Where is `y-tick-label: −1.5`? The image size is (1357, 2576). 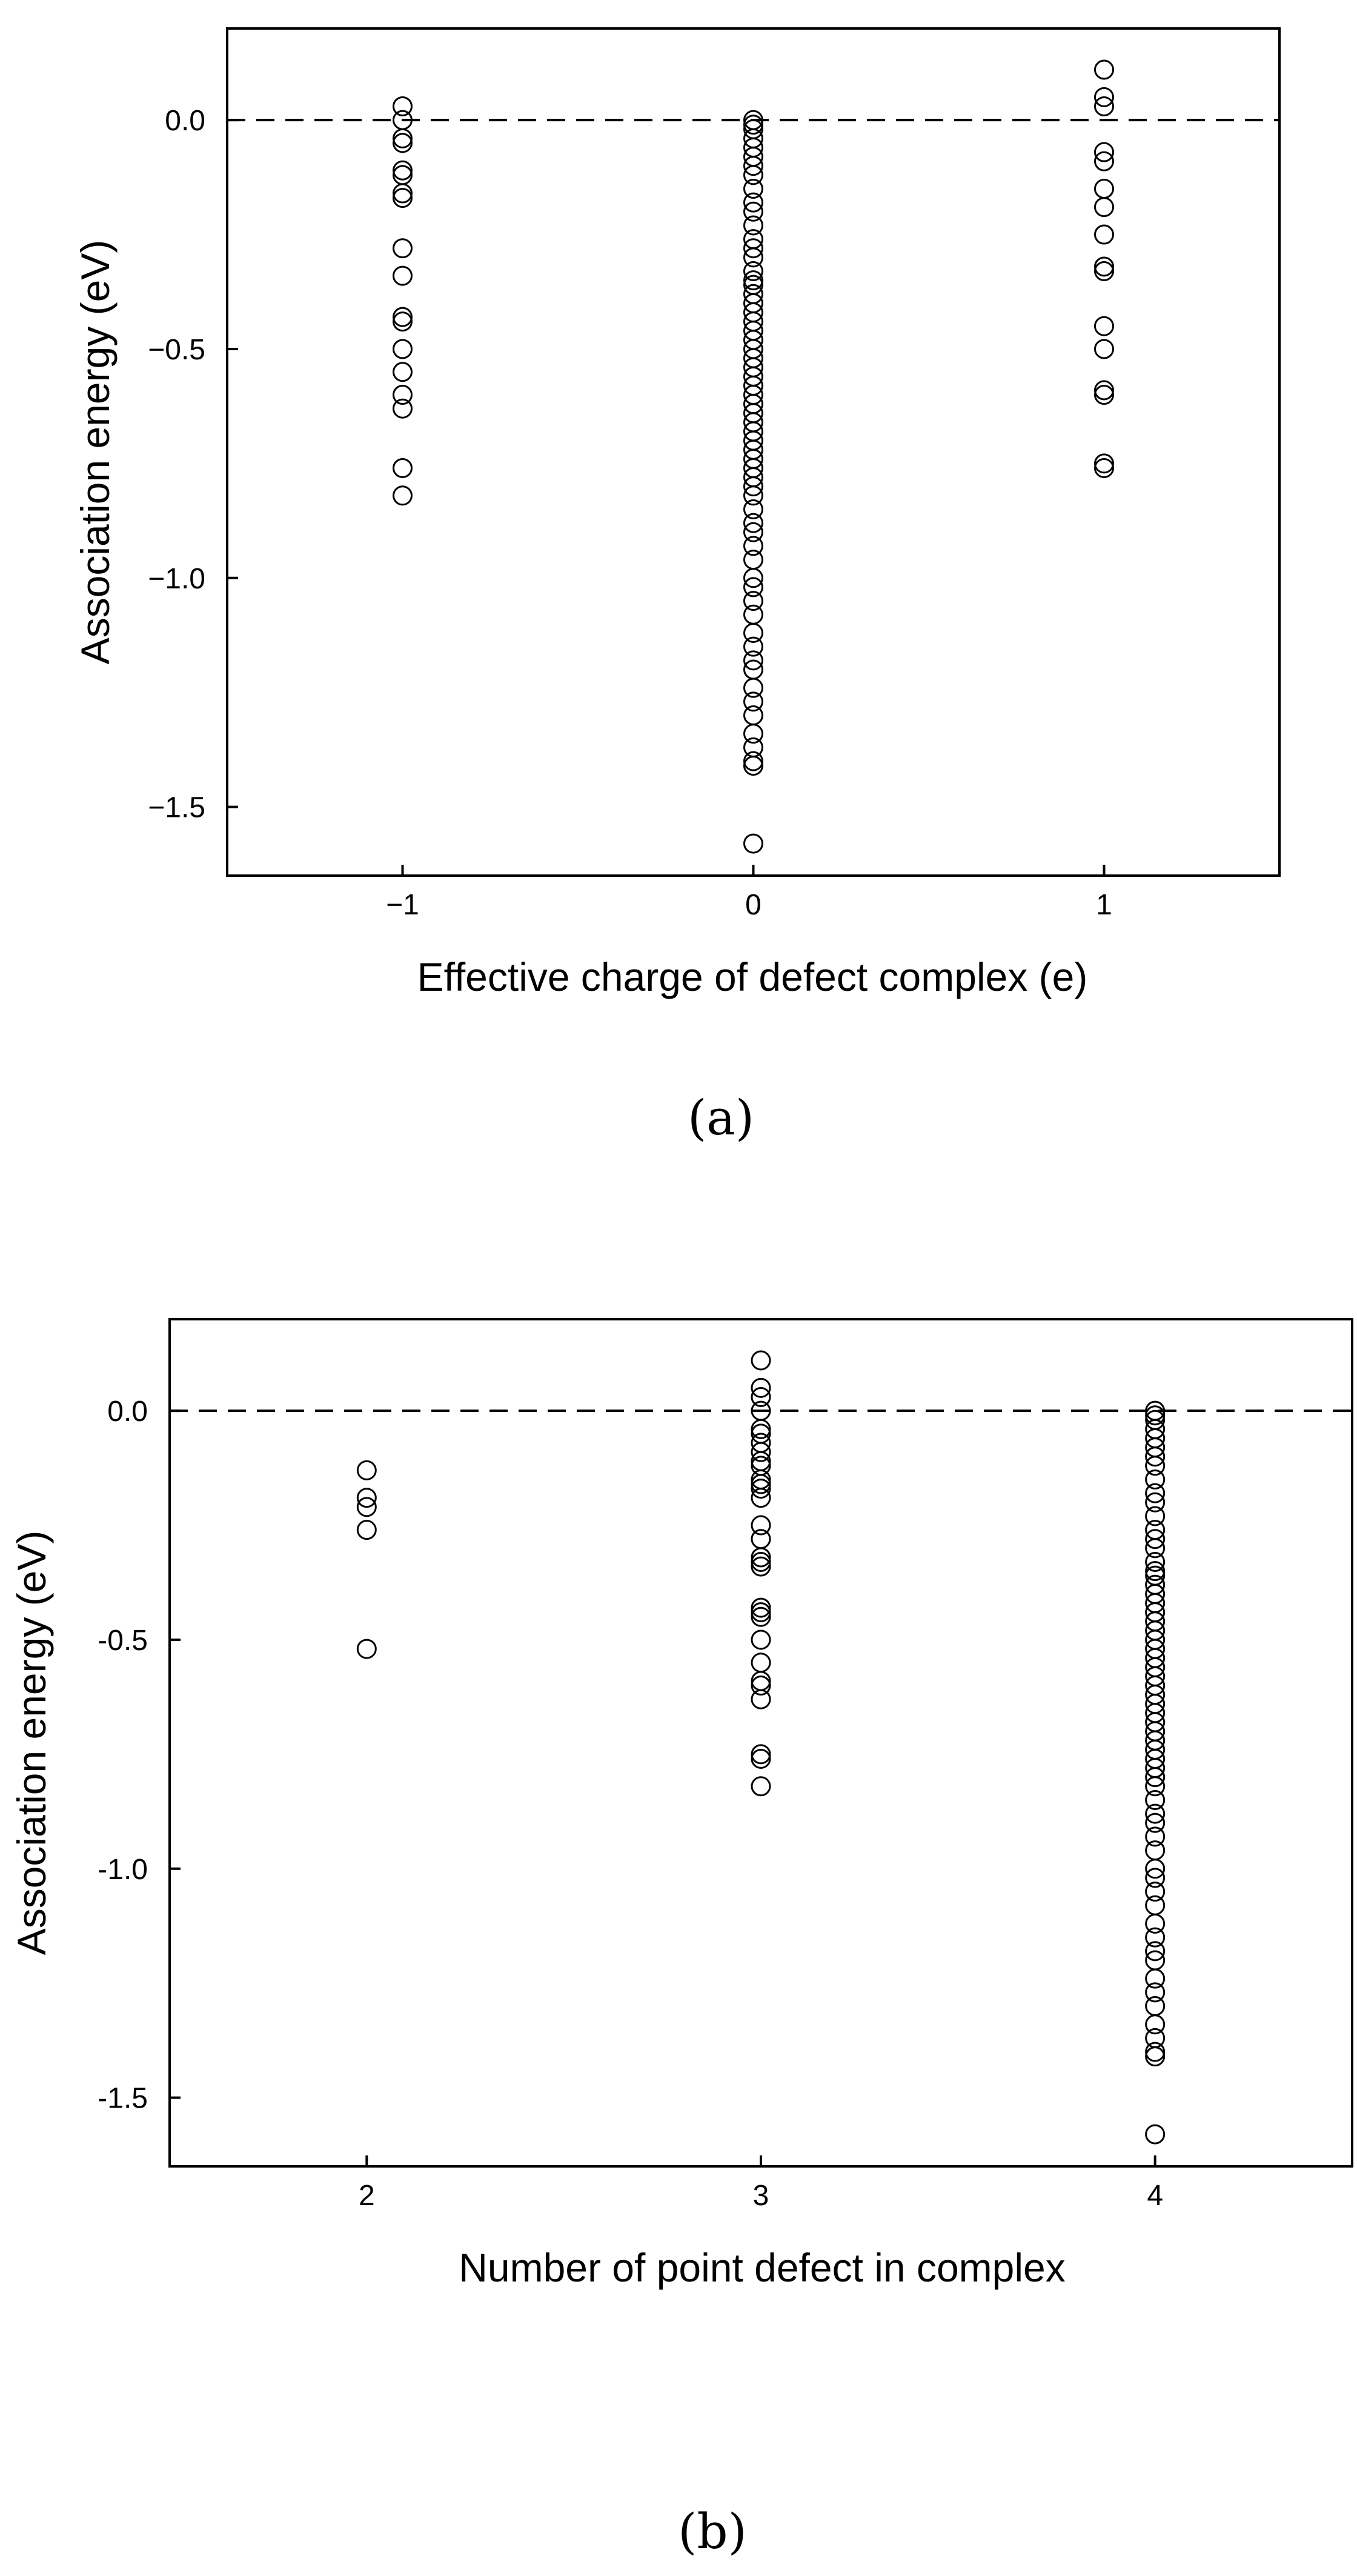
y-tick-label: −1.5 is located at coordinates (176, 808).